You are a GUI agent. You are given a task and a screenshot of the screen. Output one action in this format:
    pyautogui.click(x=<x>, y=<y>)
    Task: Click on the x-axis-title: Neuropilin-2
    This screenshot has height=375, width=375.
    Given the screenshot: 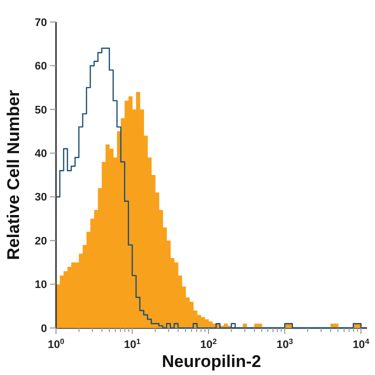 What is the action you would take?
    pyautogui.click(x=212, y=361)
    